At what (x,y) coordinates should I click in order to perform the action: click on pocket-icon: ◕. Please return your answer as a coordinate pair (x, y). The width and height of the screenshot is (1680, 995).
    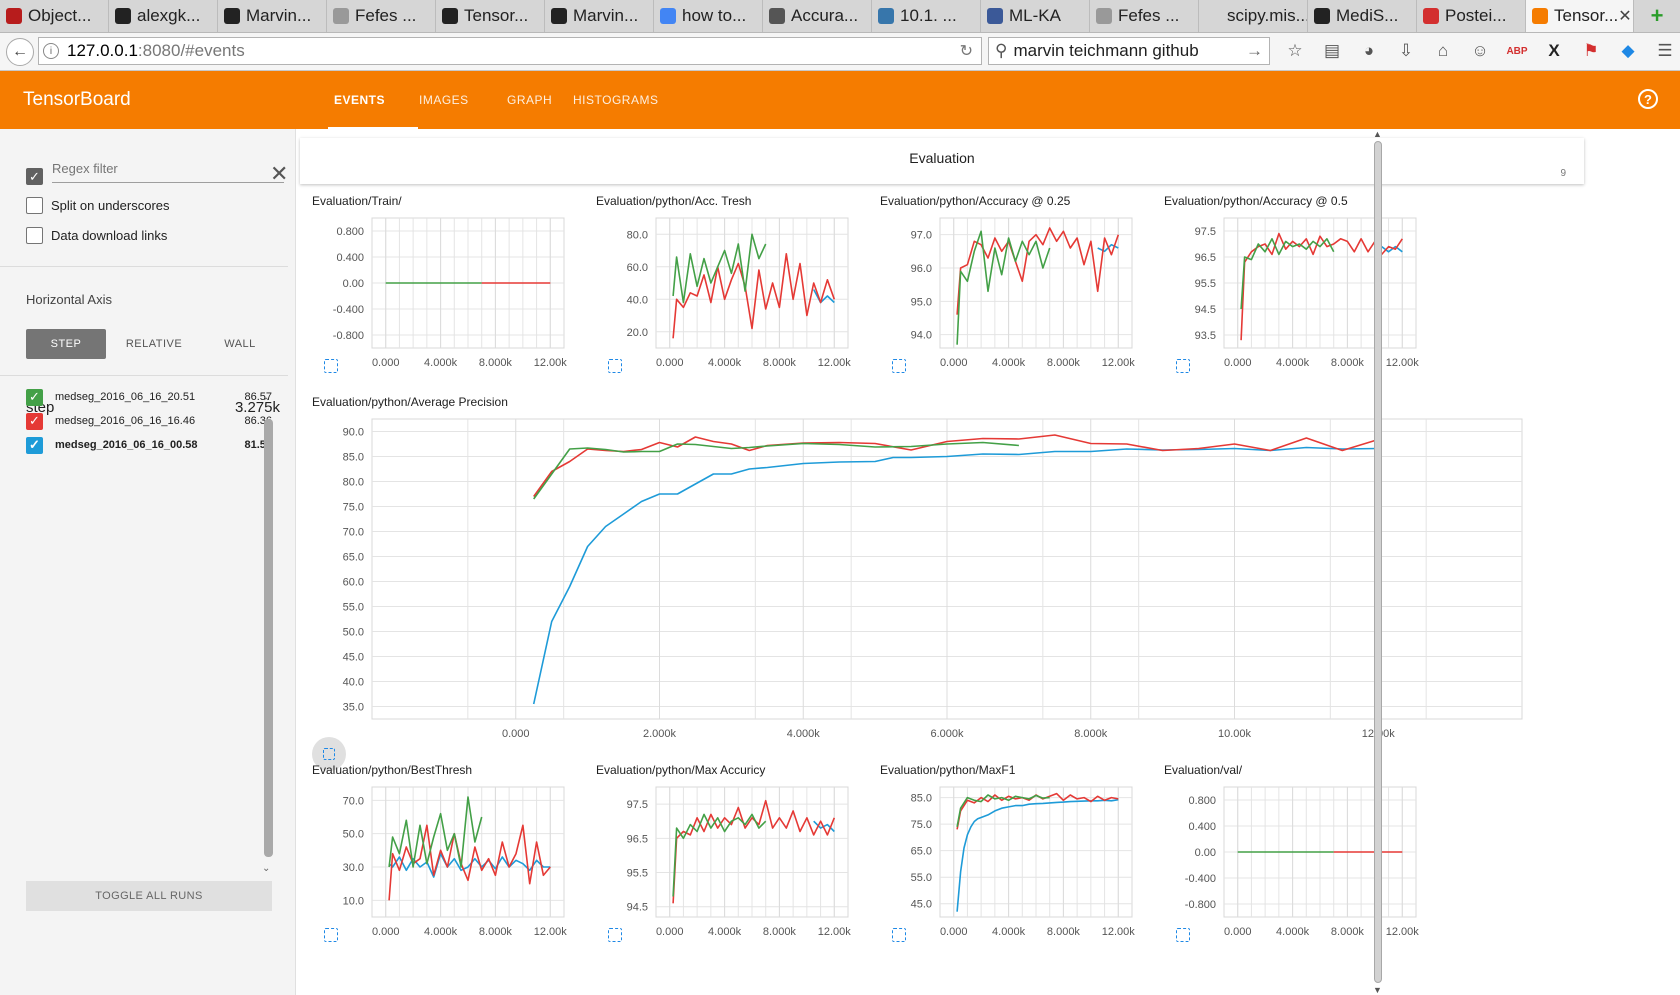
    Looking at the image, I should click on (1369, 50).